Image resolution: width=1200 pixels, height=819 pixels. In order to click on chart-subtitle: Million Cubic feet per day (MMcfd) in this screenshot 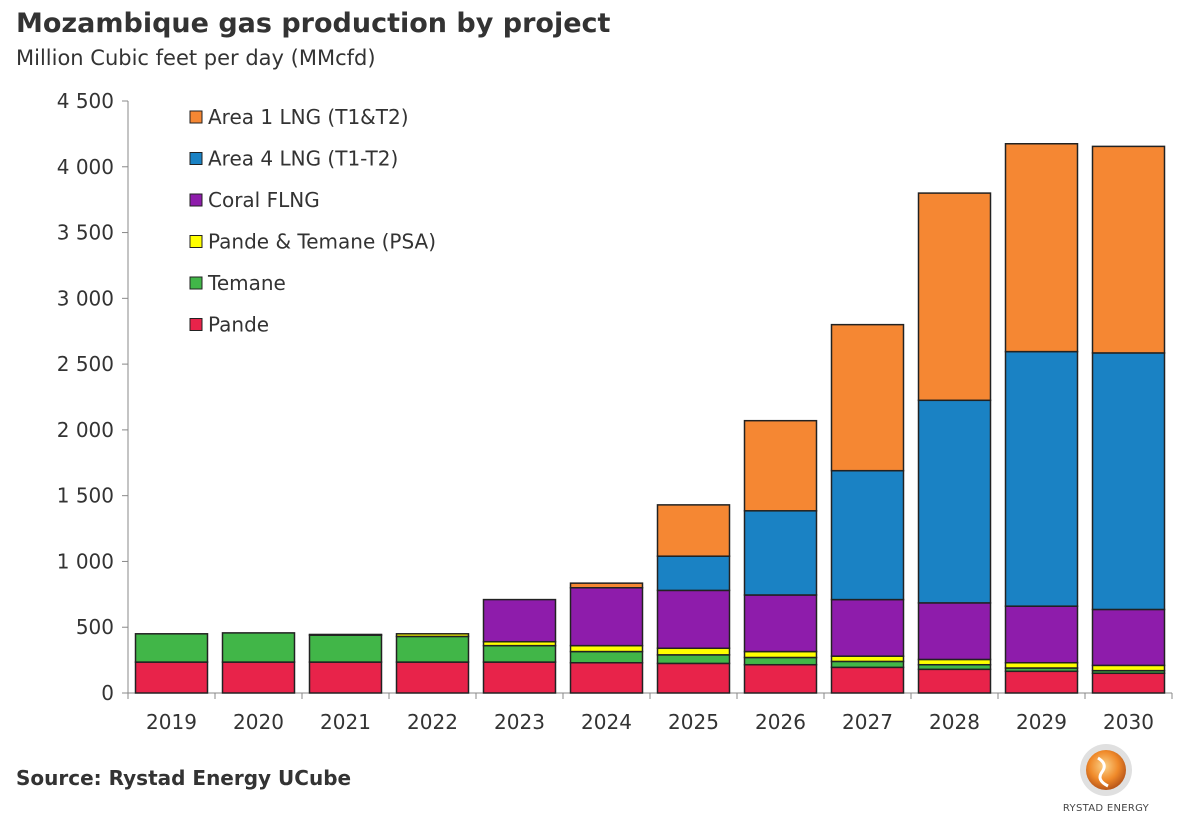, I will do `click(196, 58)`.